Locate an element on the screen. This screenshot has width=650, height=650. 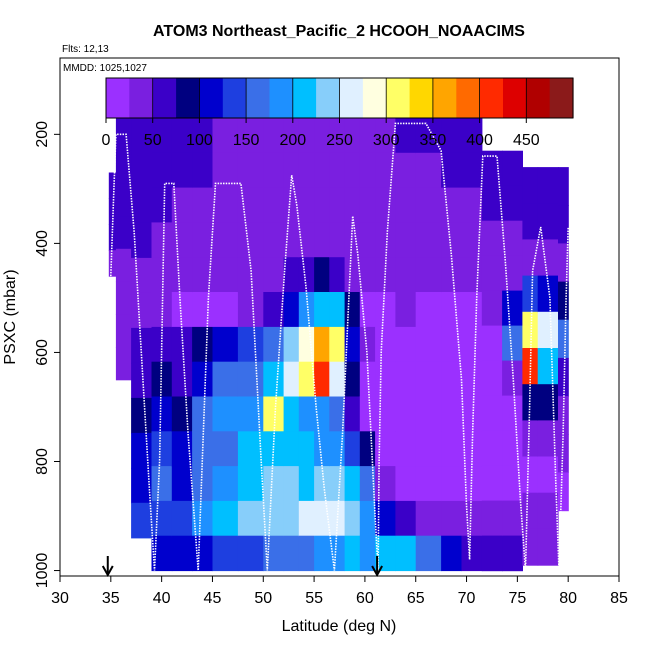
y-tick-label: 400 is located at coordinates (42, 243).